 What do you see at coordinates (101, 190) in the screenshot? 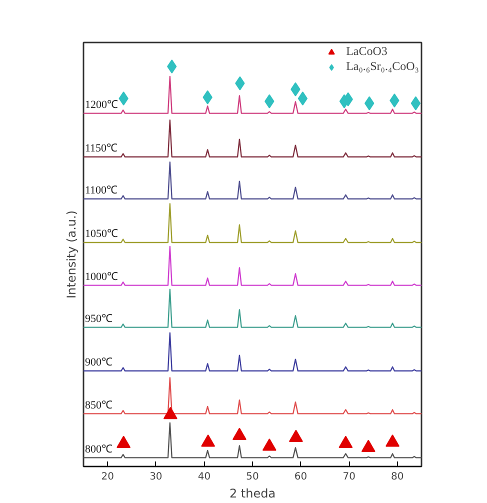
I see `series-label: 1100℃` at bounding box center [101, 190].